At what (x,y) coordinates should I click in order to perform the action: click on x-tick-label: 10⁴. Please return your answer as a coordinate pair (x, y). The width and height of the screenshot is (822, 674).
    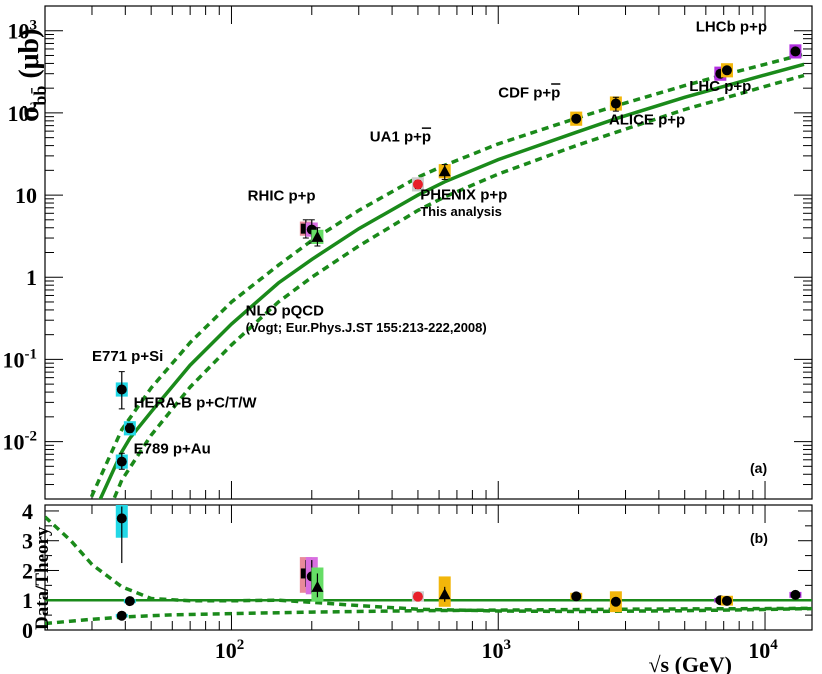
    Looking at the image, I should click on (763, 650).